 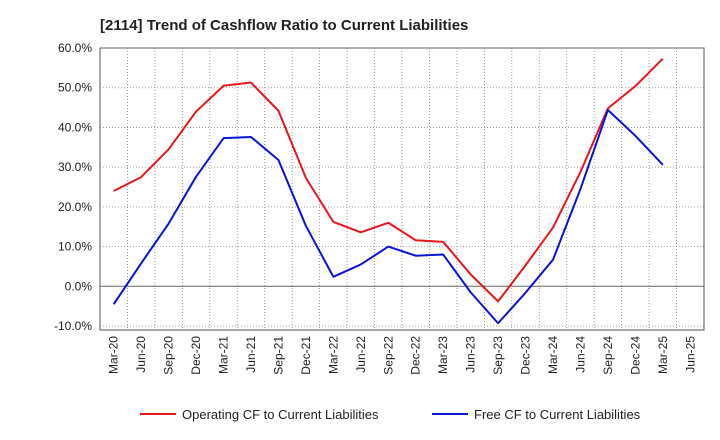 What do you see at coordinates (580, 354) in the screenshot?
I see `x-tick-label: Jun-24` at bounding box center [580, 354].